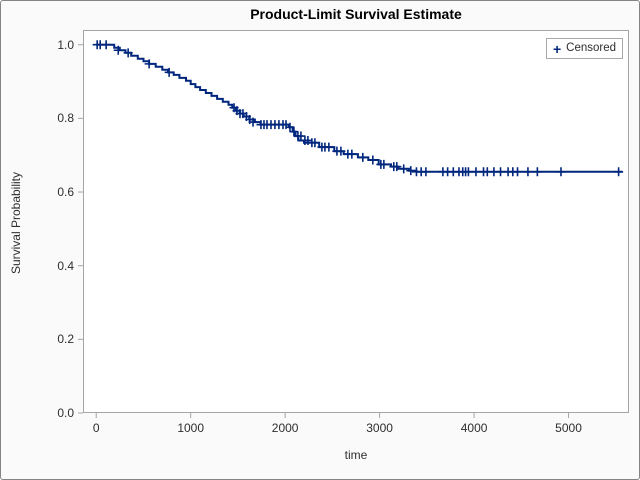 The height and width of the screenshot is (480, 640). Describe the element at coordinates (65, 118) in the screenshot. I see `y-tick-label: 0.8` at that location.